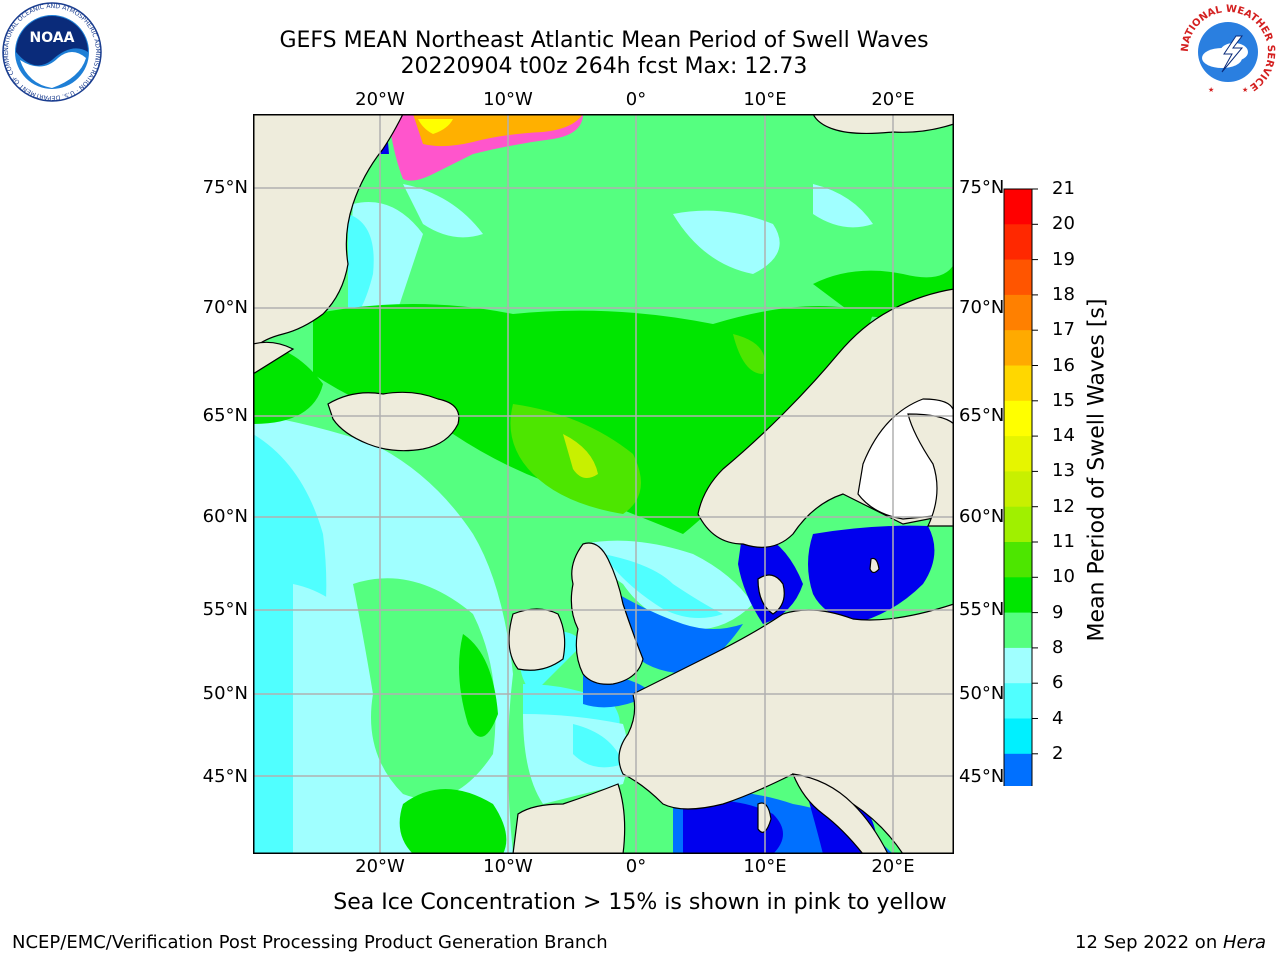 Image resolution: width=1280 pixels, height=960 pixels. Describe the element at coordinates (1058, 612) in the screenshot. I see `colorbar-tick-label: 9` at that location.